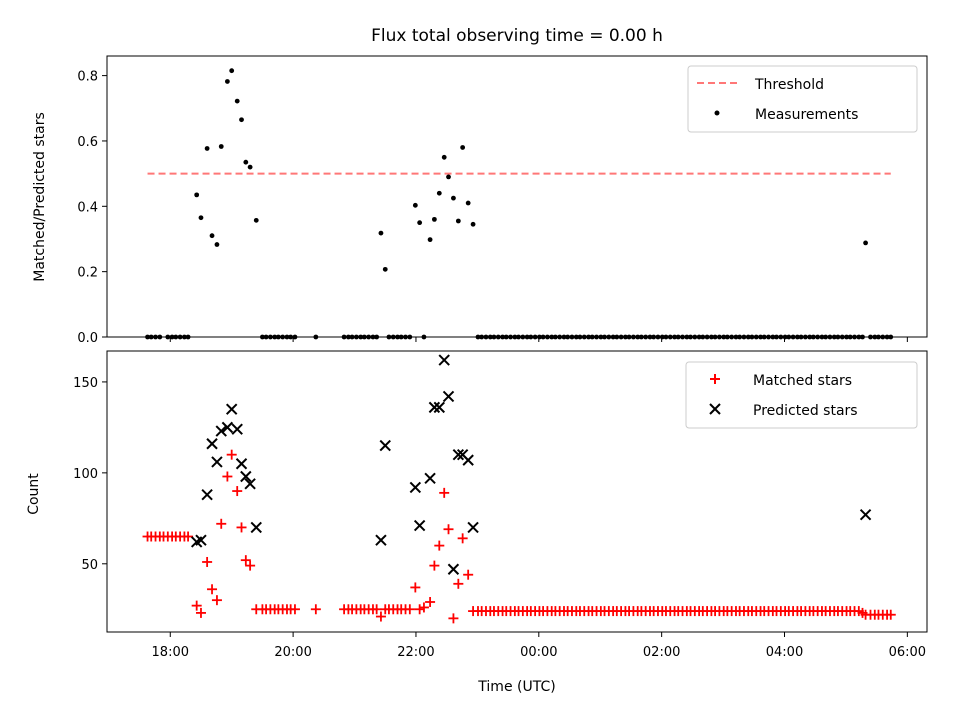 The height and width of the screenshot is (720, 960). What do you see at coordinates (87, 77) in the screenshot?
I see `ratio-y-tick-label: 0.8` at bounding box center [87, 77].